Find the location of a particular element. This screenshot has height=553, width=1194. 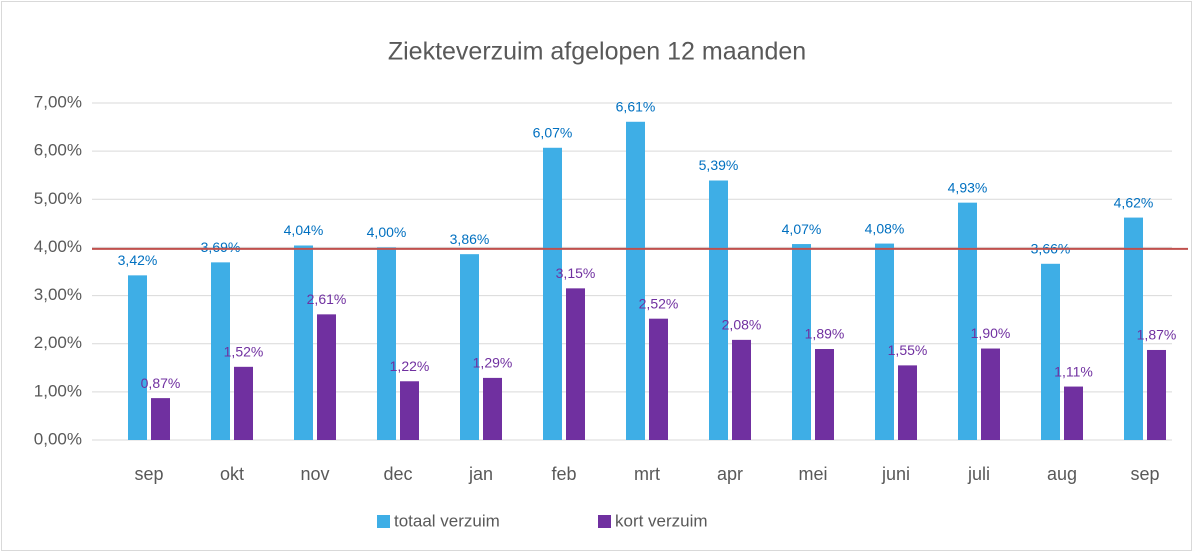

y-tick-label: 5,00% is located at coordinates (58, 198).